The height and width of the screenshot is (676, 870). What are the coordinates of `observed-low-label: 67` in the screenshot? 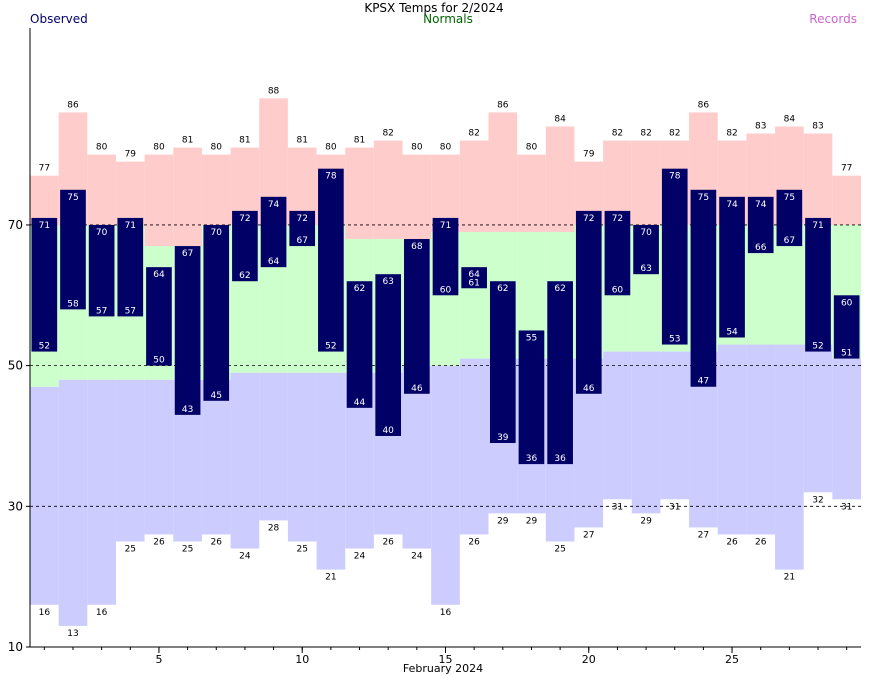 It's located at (789, 241).